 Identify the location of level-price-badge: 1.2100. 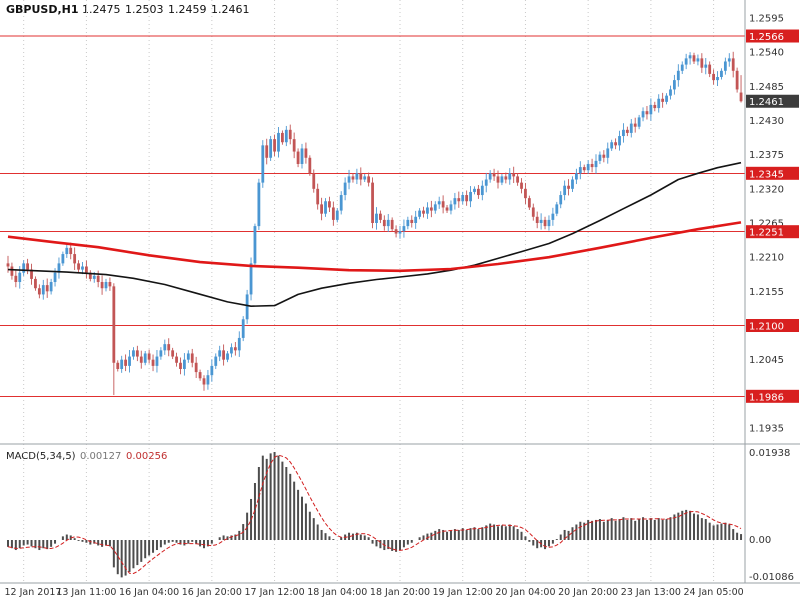
(772, 325).